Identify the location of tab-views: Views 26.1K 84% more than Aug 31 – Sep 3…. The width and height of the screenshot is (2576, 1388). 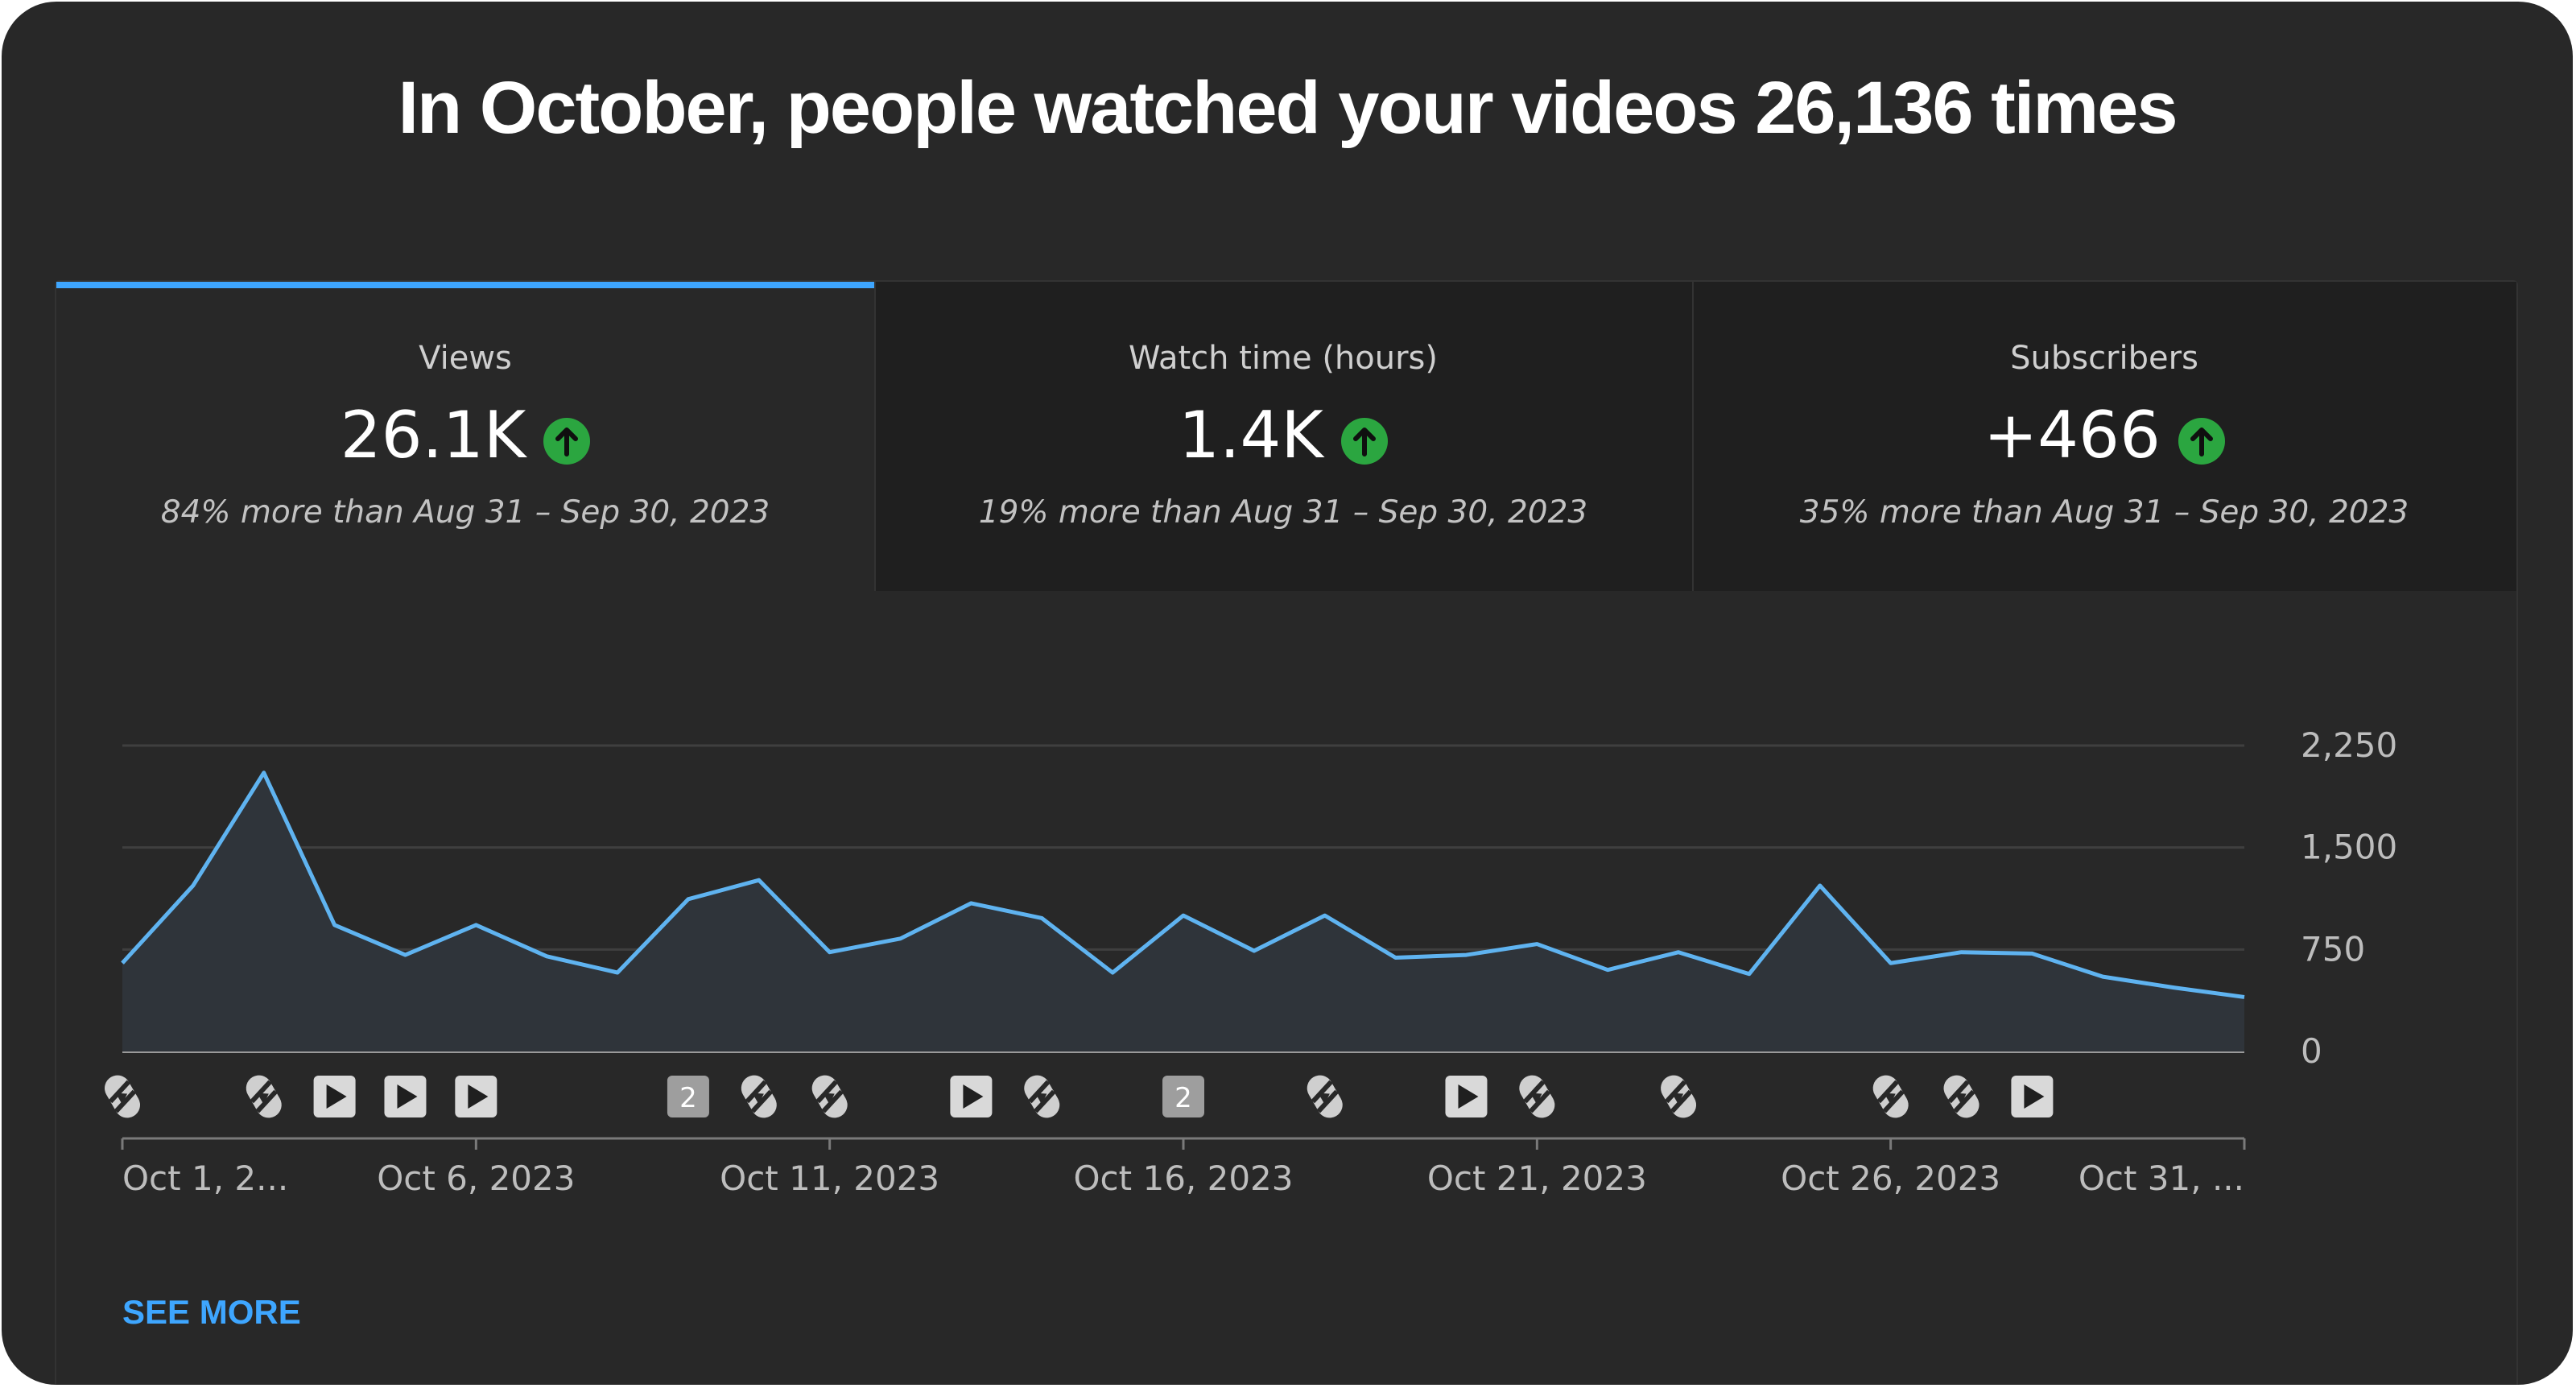
(465, 436).